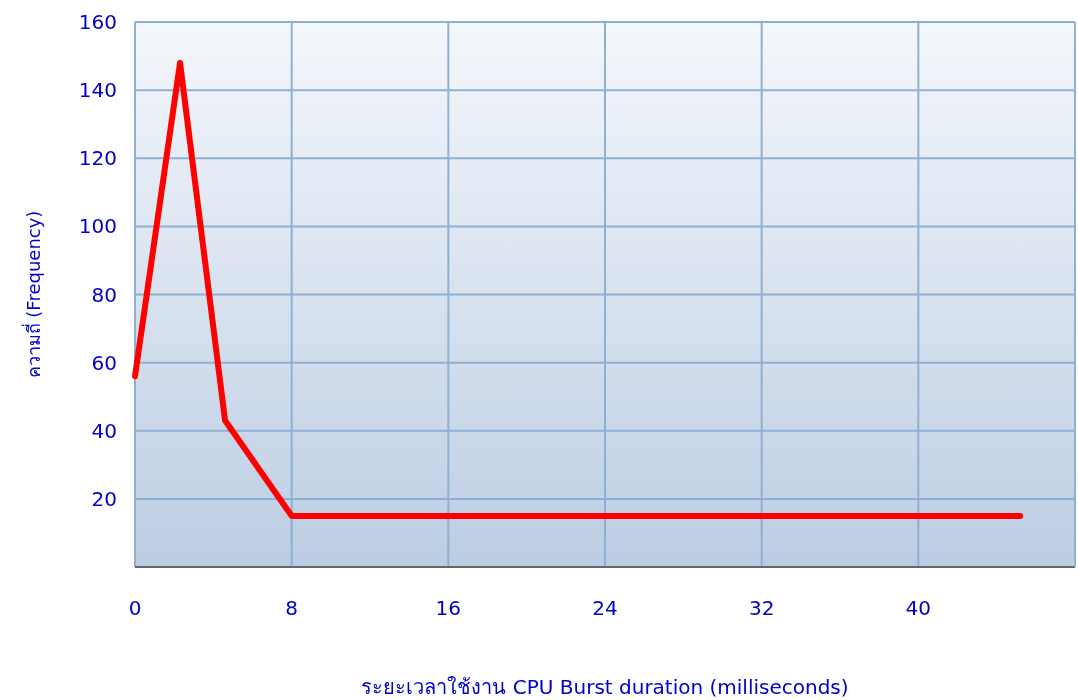 Image resolution: width=1078 pixels, height=700 pixels. What do you see at coordinates (97, 158) in the screenshot?
I see `y-tick-label: 120` at bounding box center [97, 158].